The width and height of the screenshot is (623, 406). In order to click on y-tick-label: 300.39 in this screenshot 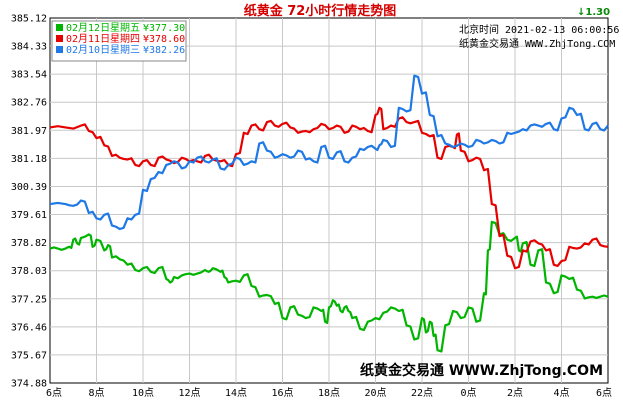, I will do `click(29, 187)`.